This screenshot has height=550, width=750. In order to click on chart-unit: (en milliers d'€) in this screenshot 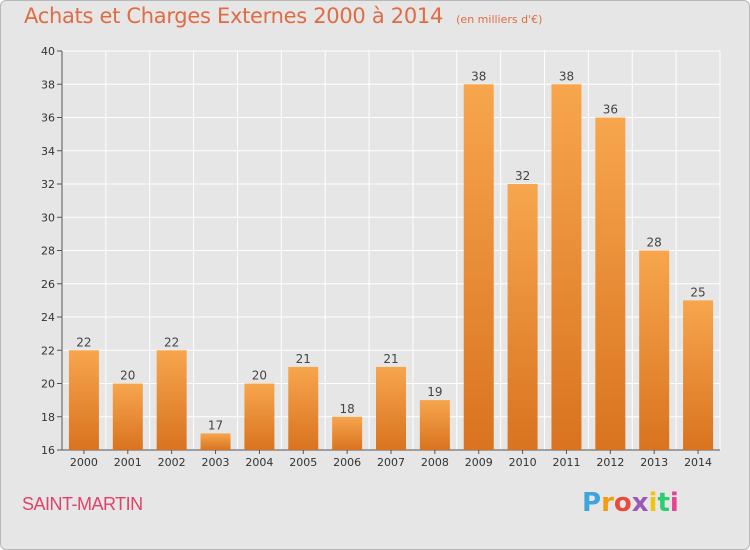, I will do `click(499, 19)`.